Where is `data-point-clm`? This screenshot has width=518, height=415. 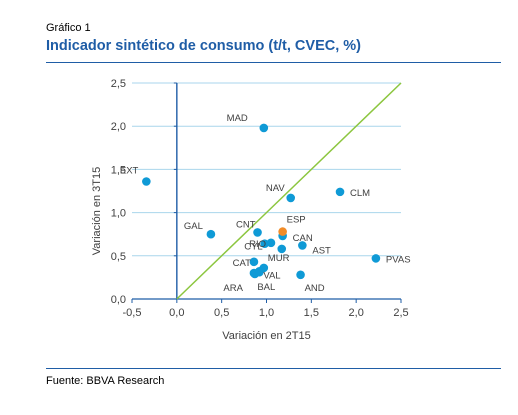
data-point-clm is located at coordinates (340, 192).